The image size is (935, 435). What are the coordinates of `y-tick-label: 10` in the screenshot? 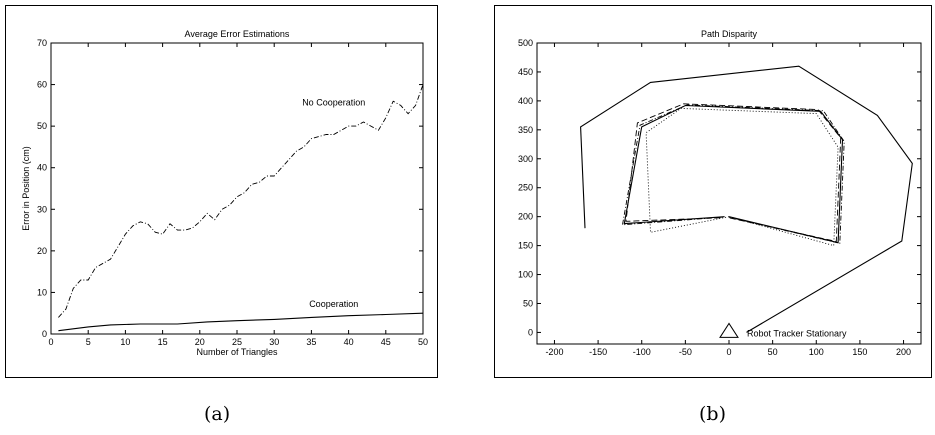 It's located at (42, 292).